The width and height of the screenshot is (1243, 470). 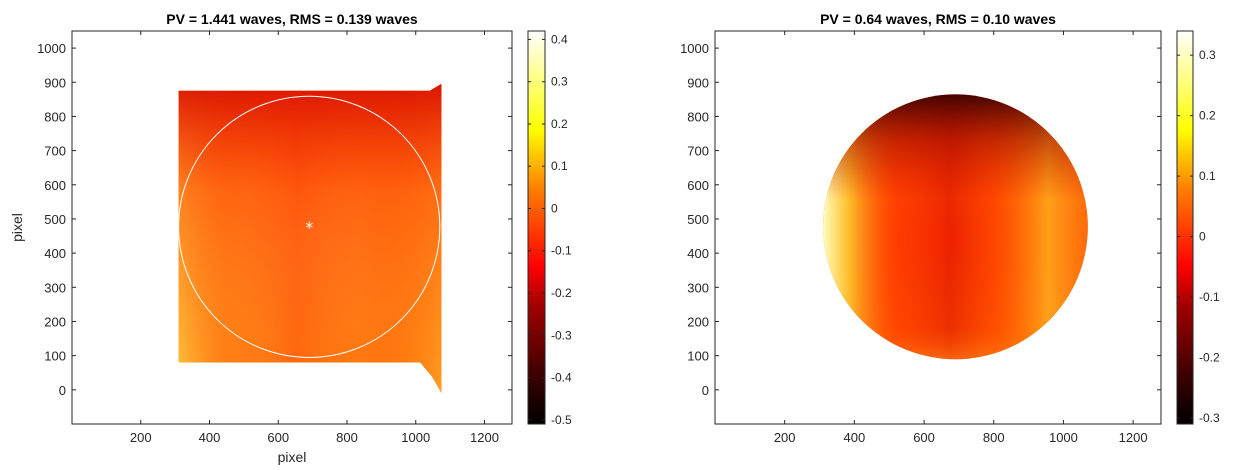 What do you see at coordinates (938, 19) in the screenshot?
I see `chart-title: PV = 0.64 waves, RMS = 0.10 waves` at bounding box center [938, 19].